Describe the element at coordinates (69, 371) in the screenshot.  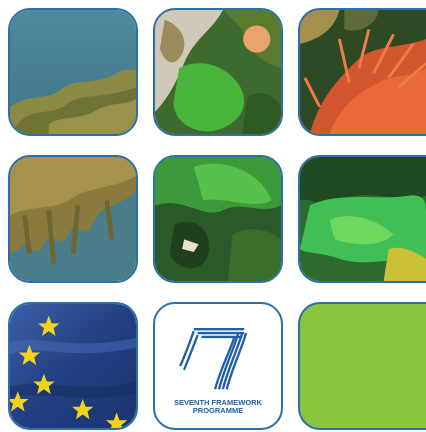
I see `eu-star-icon` at that location.